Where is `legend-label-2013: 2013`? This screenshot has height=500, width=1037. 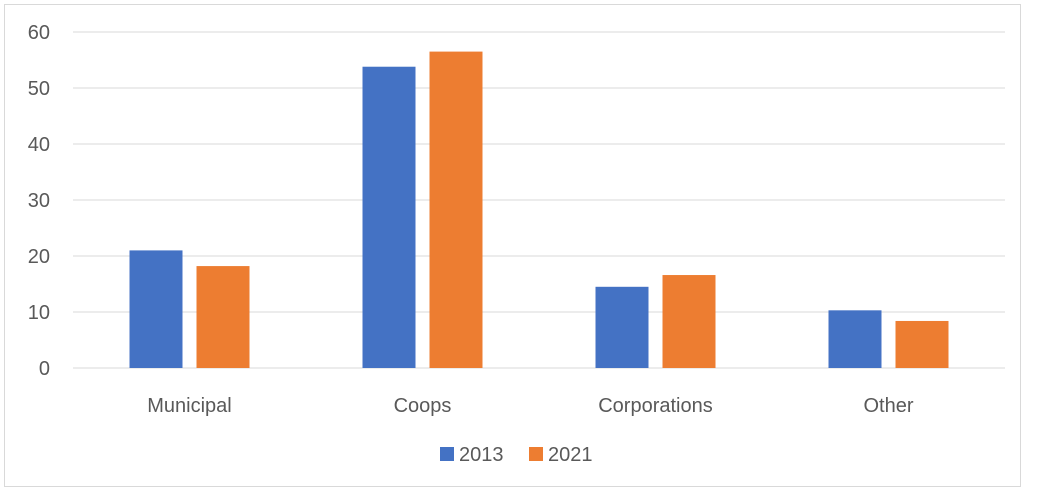
legend-label-2013: 2013 is located at coordinates (481, 455).